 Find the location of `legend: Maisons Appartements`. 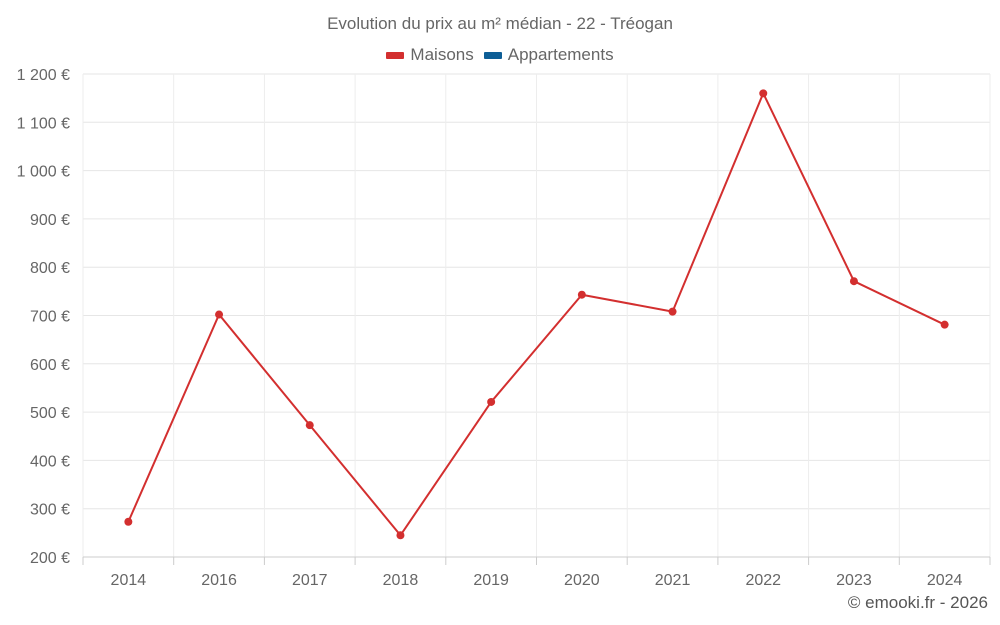

legend: Maisons Appartements is located at coordinates (500, 55).